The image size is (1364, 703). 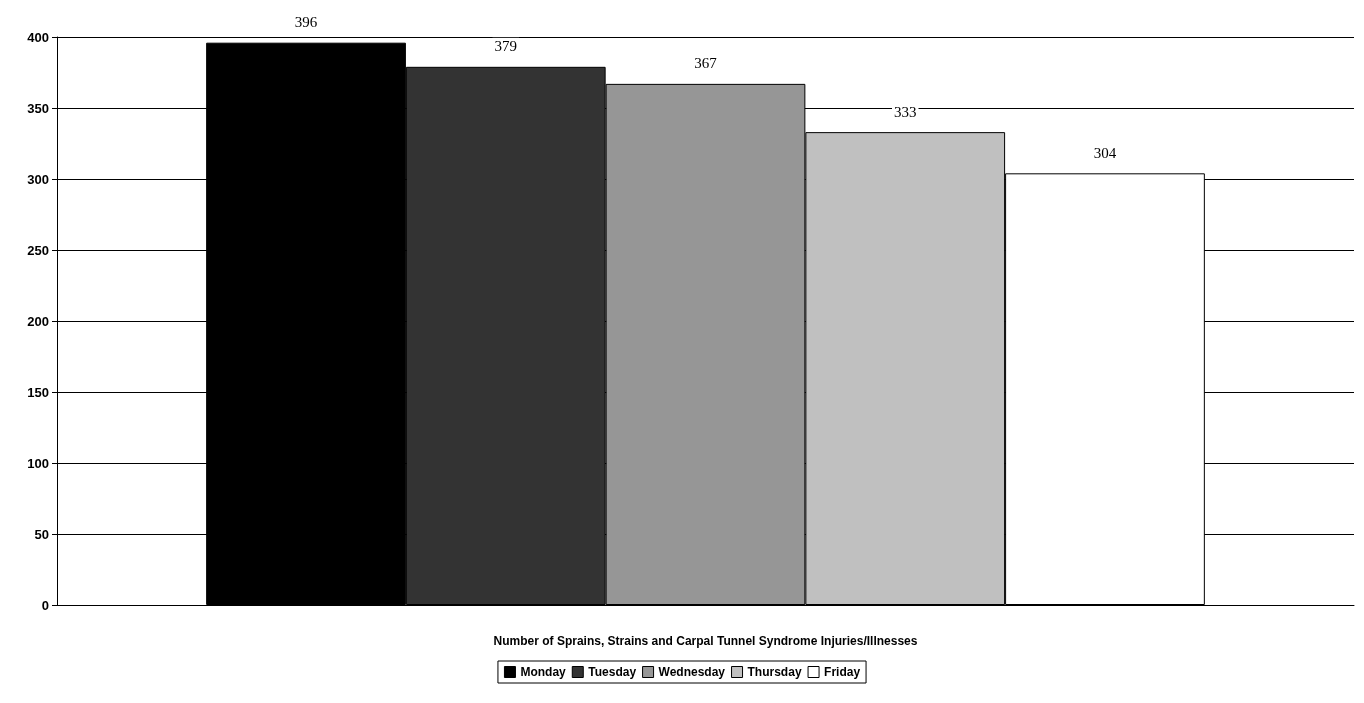 What do you see at coordinates (38, 321) in the screenshot?
I see `y-tick-label: 200` at bounding box center [38, 321].